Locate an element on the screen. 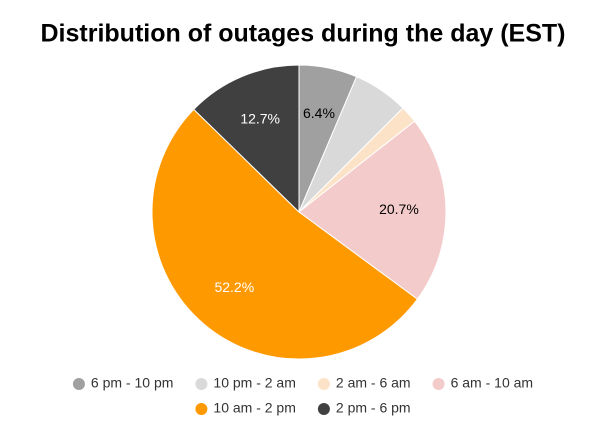 This screenshot has height=429, width=607. data-label: 12.7% is located at coordinates (260, 119).